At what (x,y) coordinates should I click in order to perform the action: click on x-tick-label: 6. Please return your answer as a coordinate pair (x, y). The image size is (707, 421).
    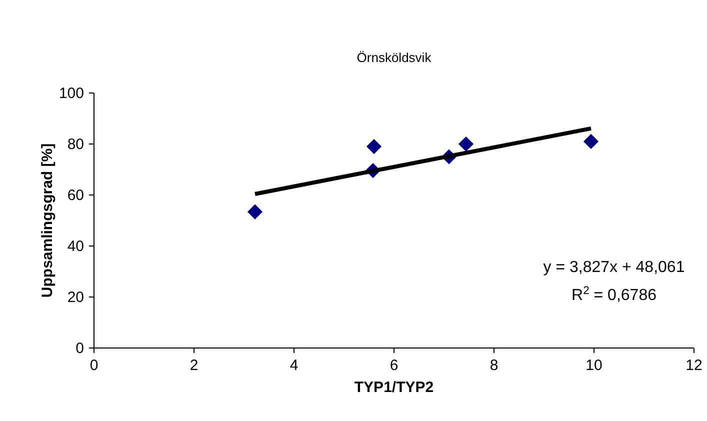
    Looking at the image, I should click on (394, 365).